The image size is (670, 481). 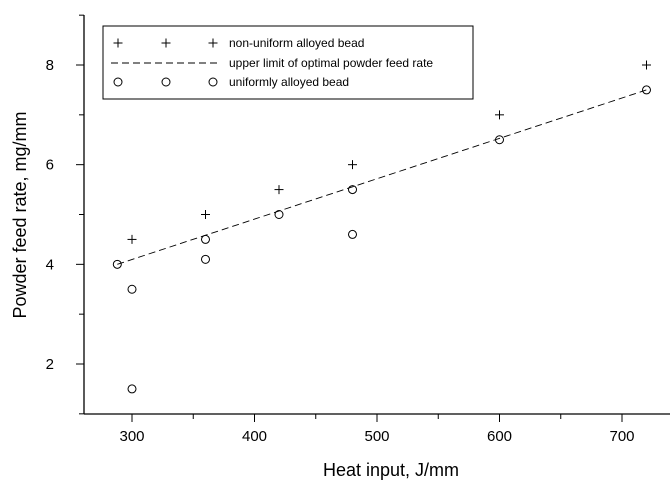 What do you see at coordinates (20, 214) in the screenshot?
I see `y-axis-title: Powder feed rate, mg/mm` at bounding box center [20, 214].